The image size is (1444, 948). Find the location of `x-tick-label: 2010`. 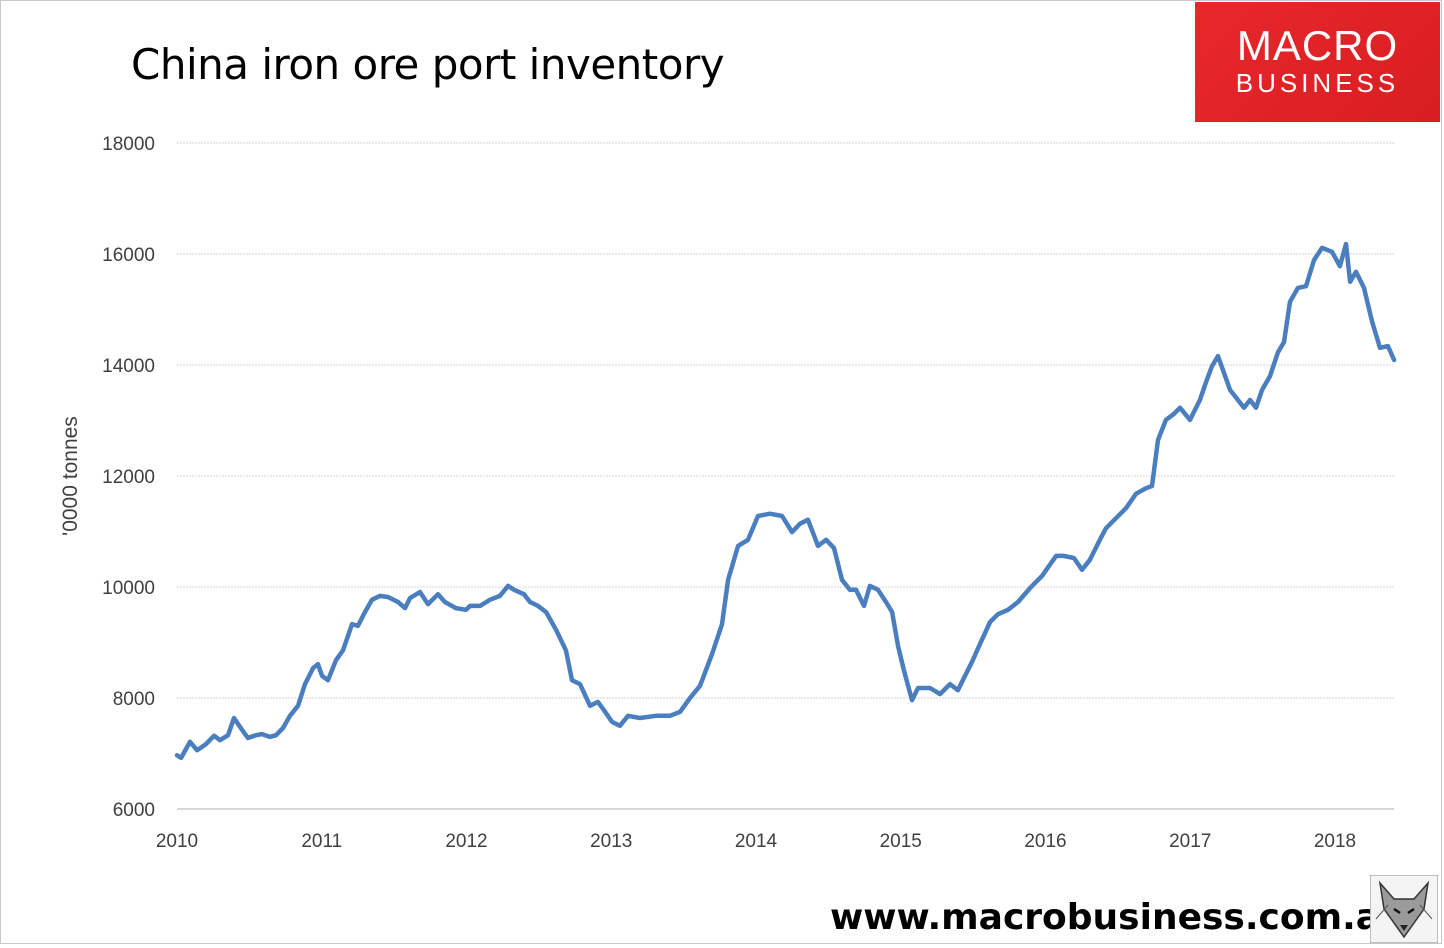

x-tick-label: 2010 is located at coordinates (177, 841).